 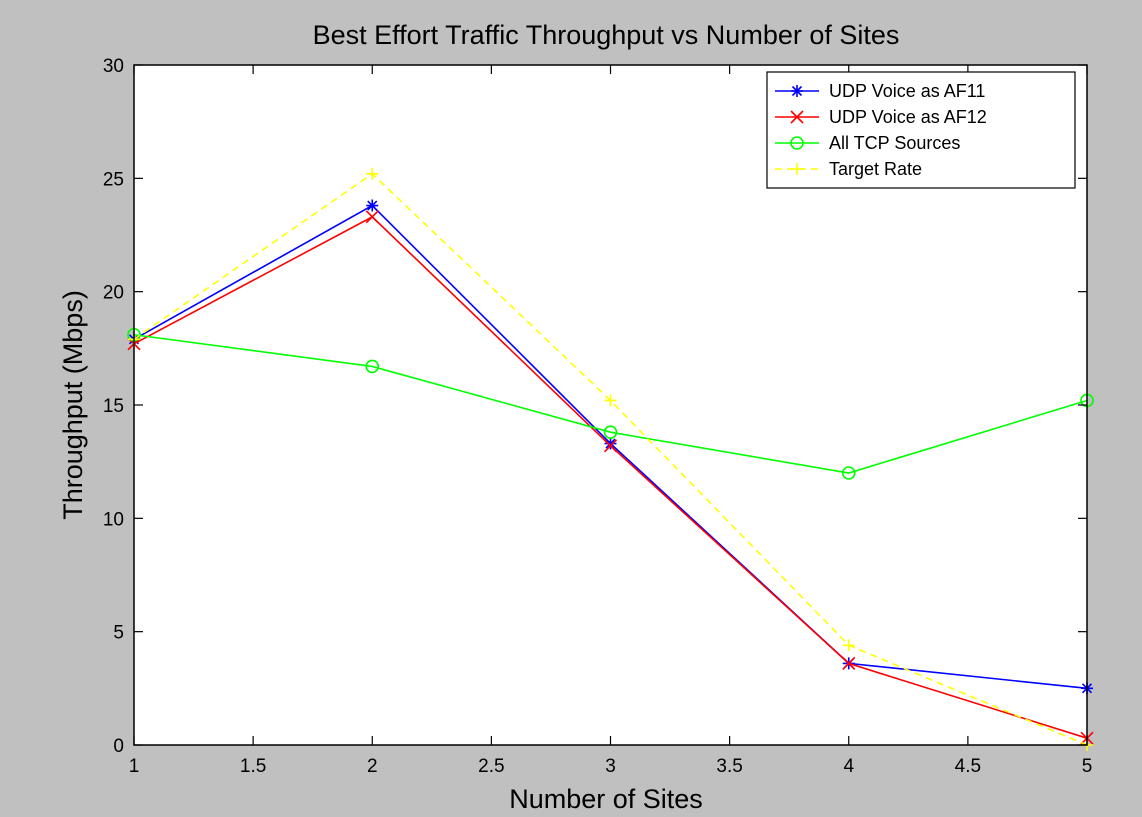 What do you see at coordinates (113, 519) in the screenshot?
I see `y-tick-label: 10` at bounding box center [113, 519].